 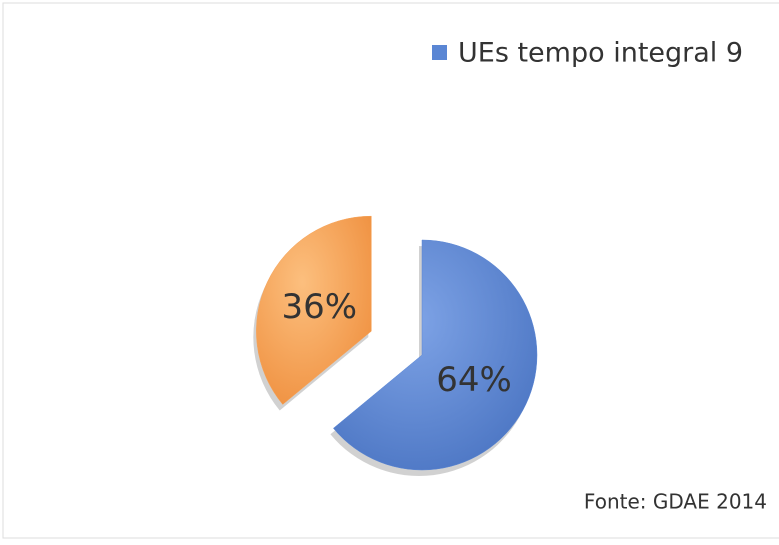 I want to click on slice-label: 36%, so click(x=320, y=307).